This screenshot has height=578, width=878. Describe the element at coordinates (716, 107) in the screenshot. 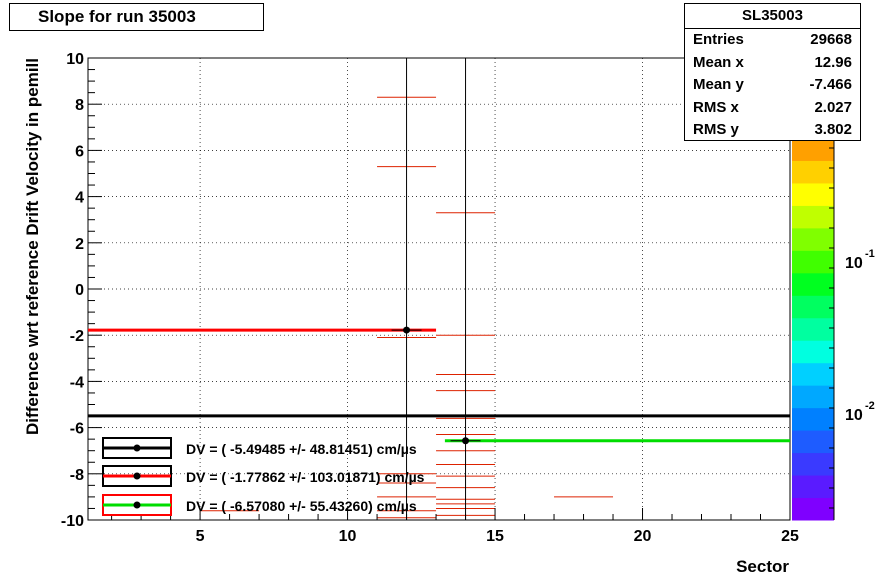

I see `stats-key: RMS x` at that location.